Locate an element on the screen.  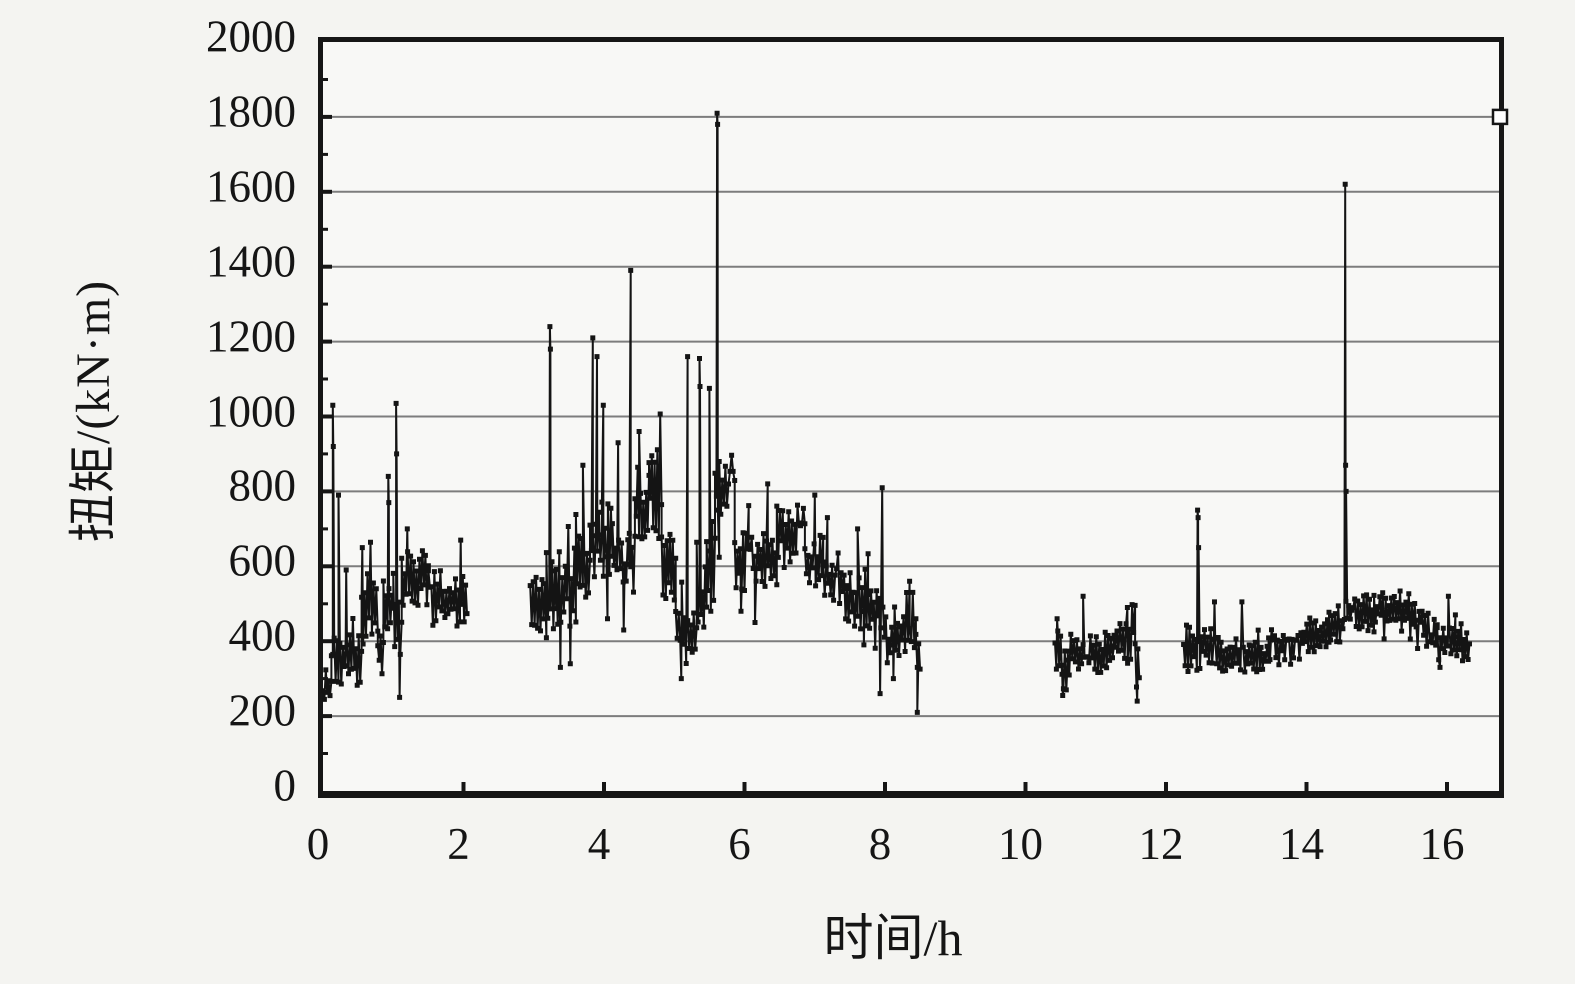
x-tick-label-8: 8 is located at coordinates (880, 844).